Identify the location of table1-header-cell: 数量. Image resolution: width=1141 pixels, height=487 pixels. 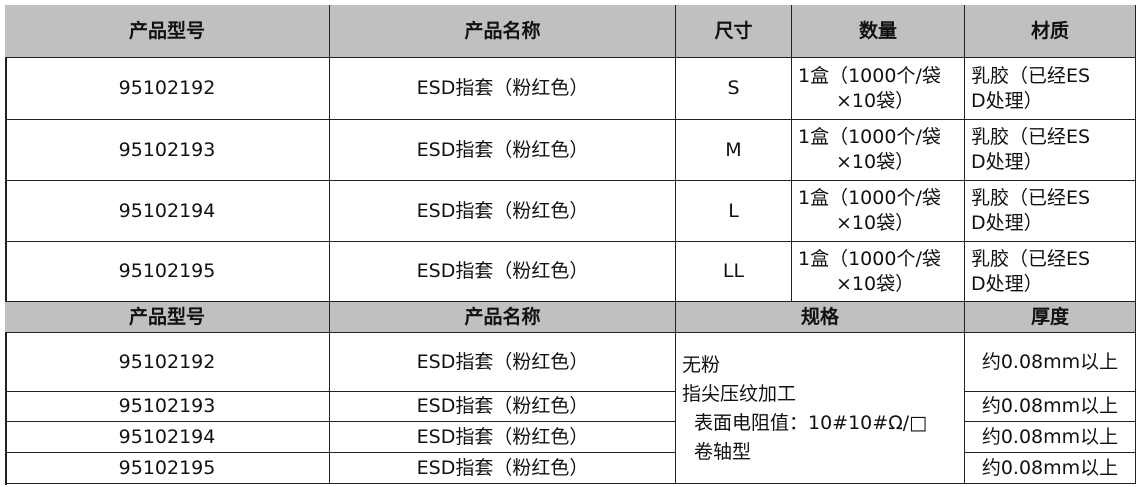
(878, 31).